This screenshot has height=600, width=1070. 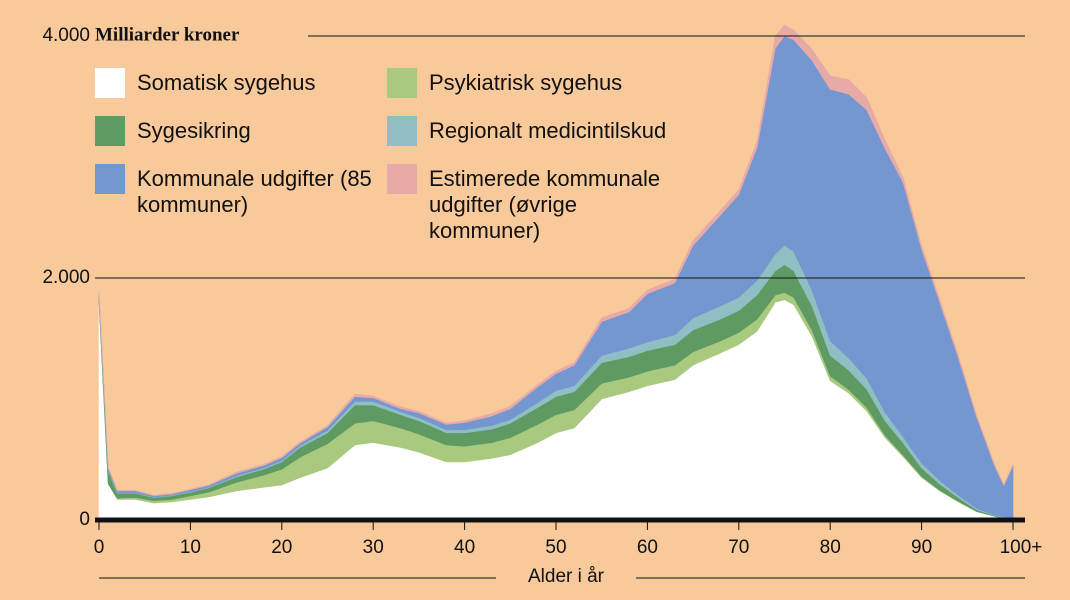 I want to click on x-tick-label: 90, so click(x=921, y=547).